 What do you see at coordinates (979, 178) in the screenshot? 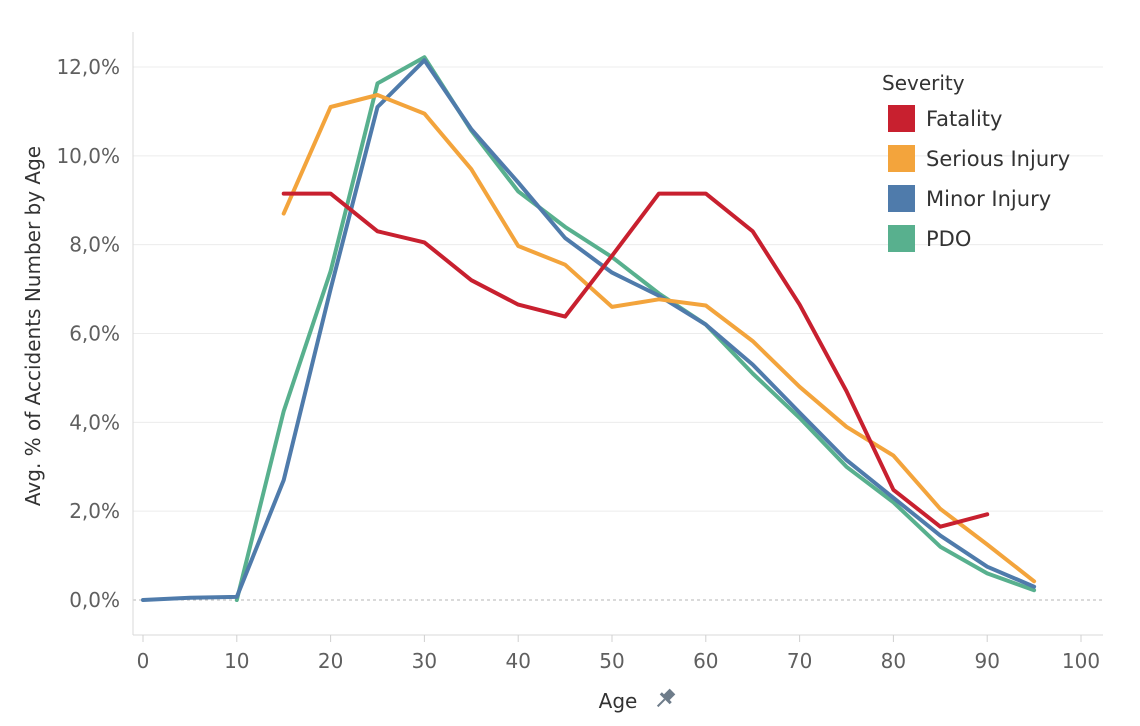
I see `legend-items: Fatality Serious Injury Minor Injury PDO` at bounding box center [979, 178].